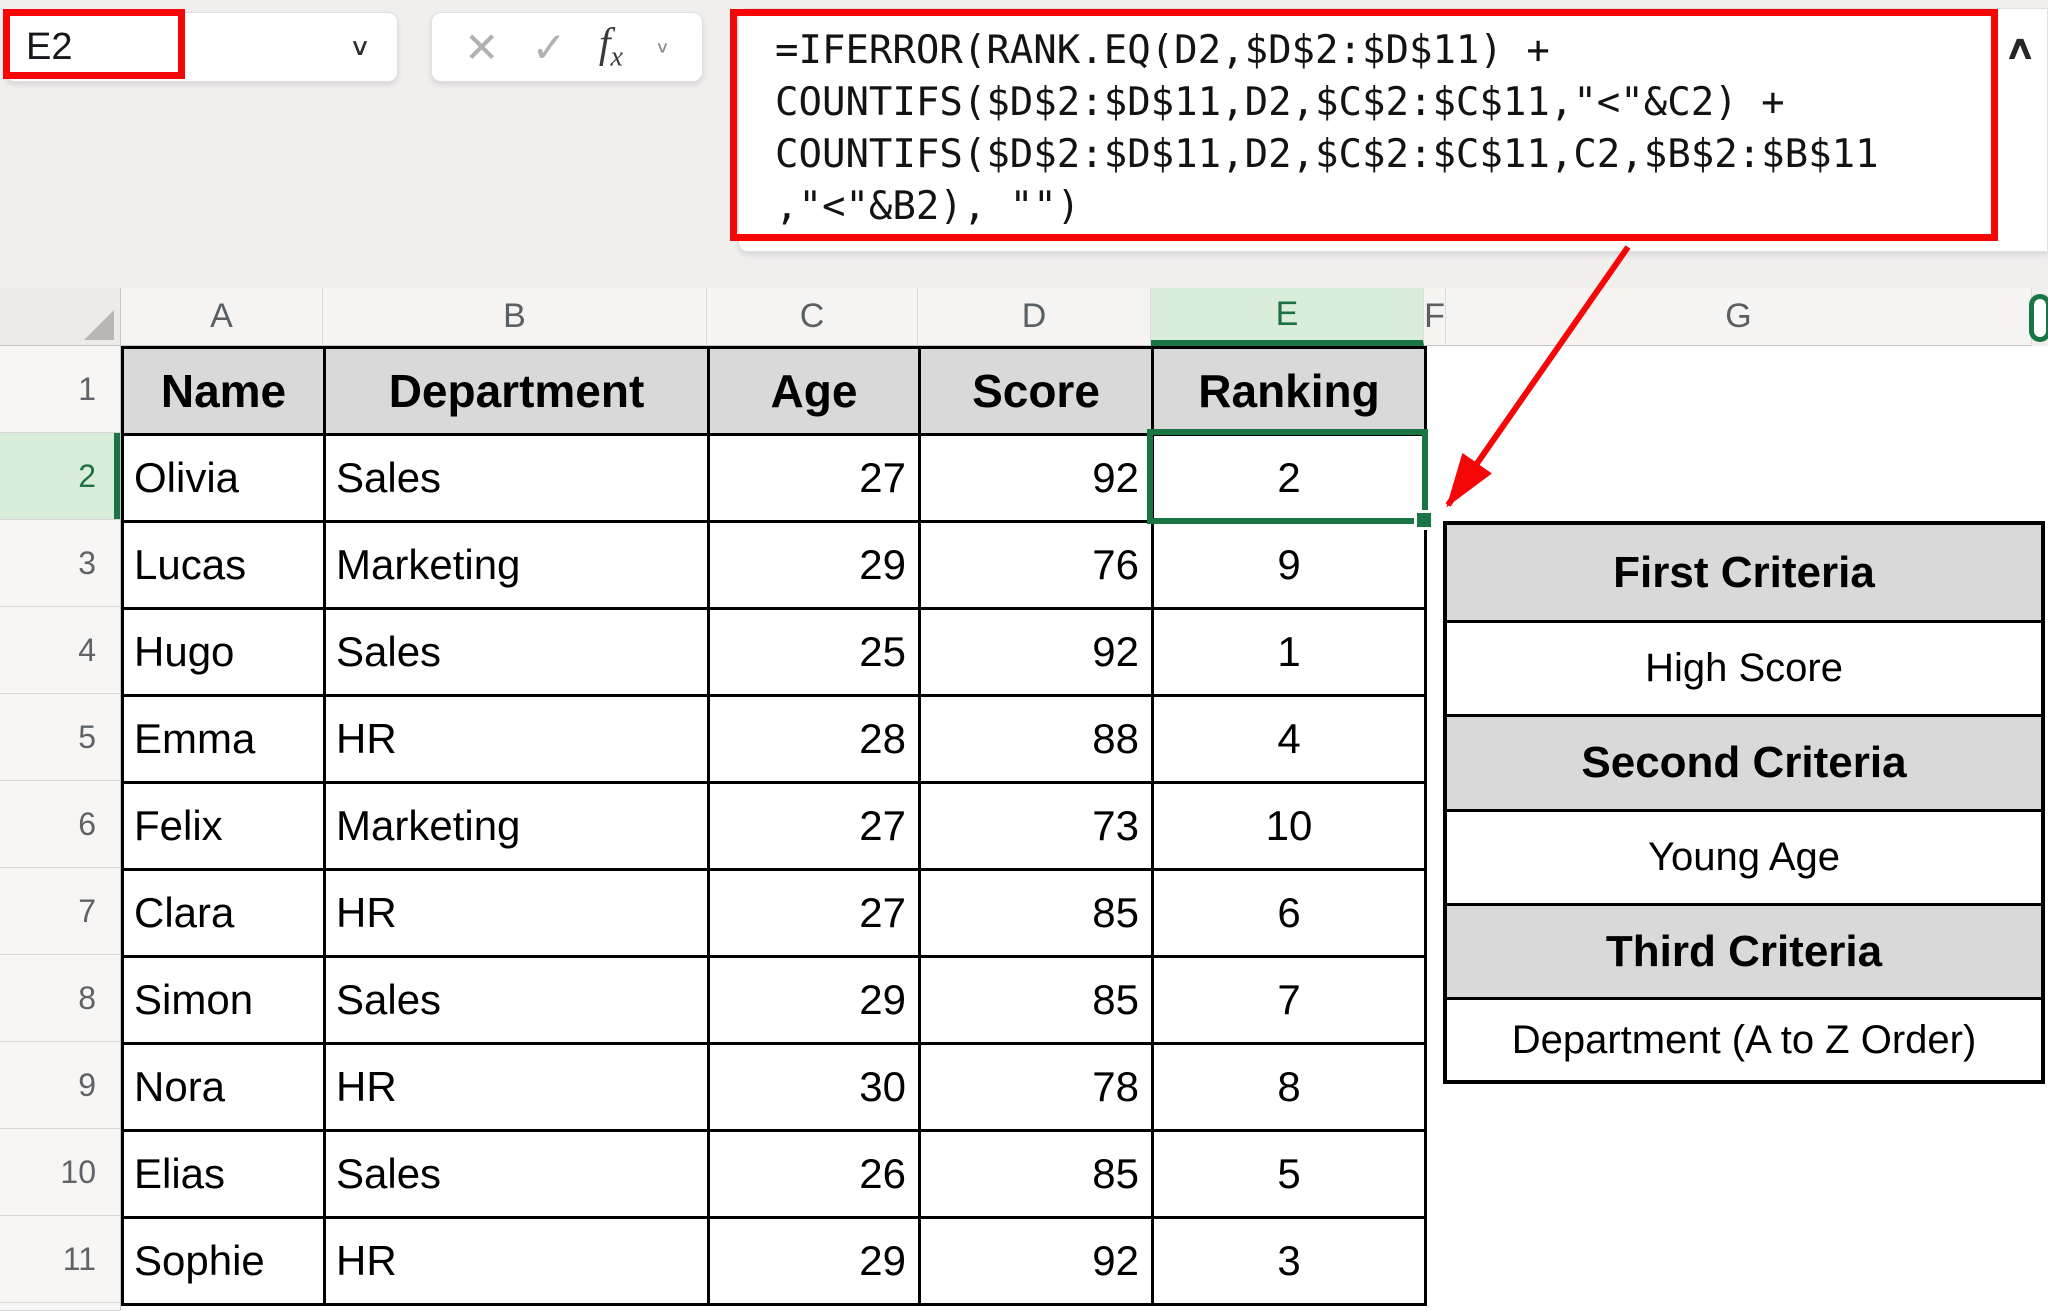 This screenshot has width=2048, height=1311. Describe the element at coordinates (1744, 950) in the screenshot. I see `criteria-header: Third Criteria` at that location.